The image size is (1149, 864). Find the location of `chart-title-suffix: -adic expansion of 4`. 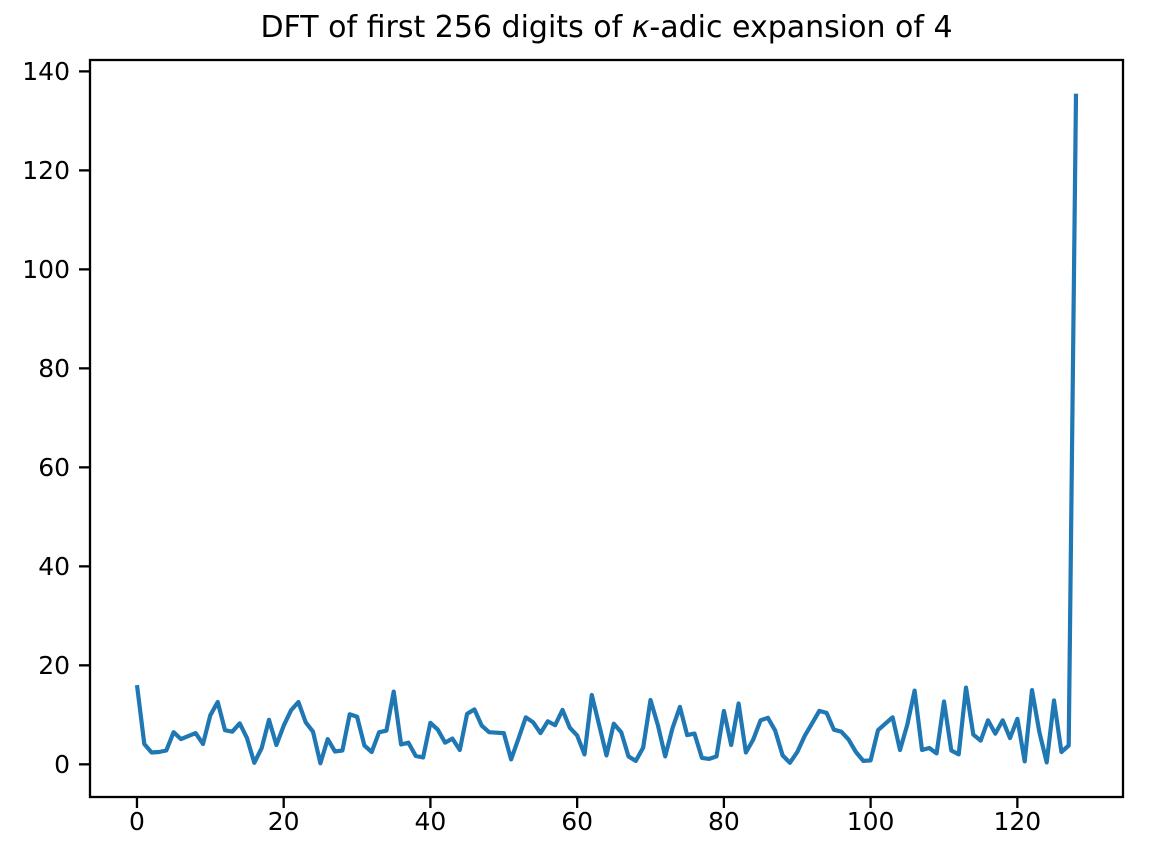

chart-title-suffix: -adic expansion of 4 is located at coordinates (801, 27).